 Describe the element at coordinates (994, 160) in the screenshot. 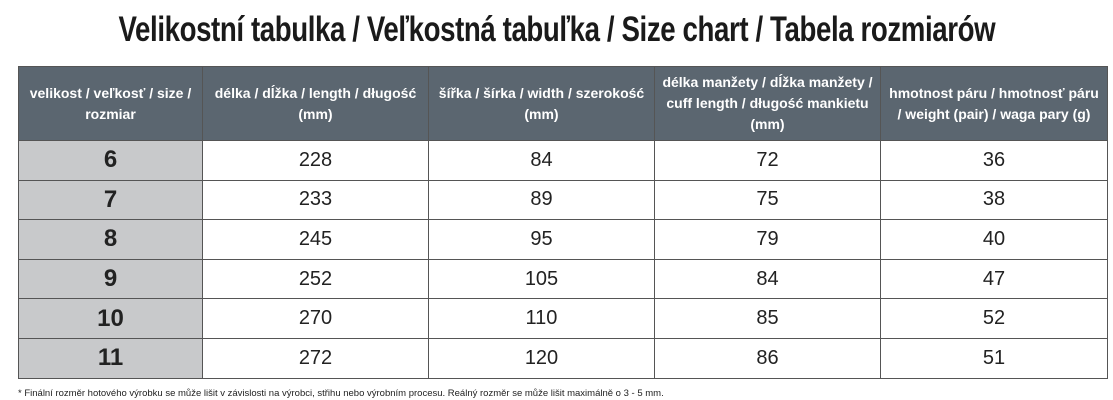

I see `value-cell: 36` at that location.